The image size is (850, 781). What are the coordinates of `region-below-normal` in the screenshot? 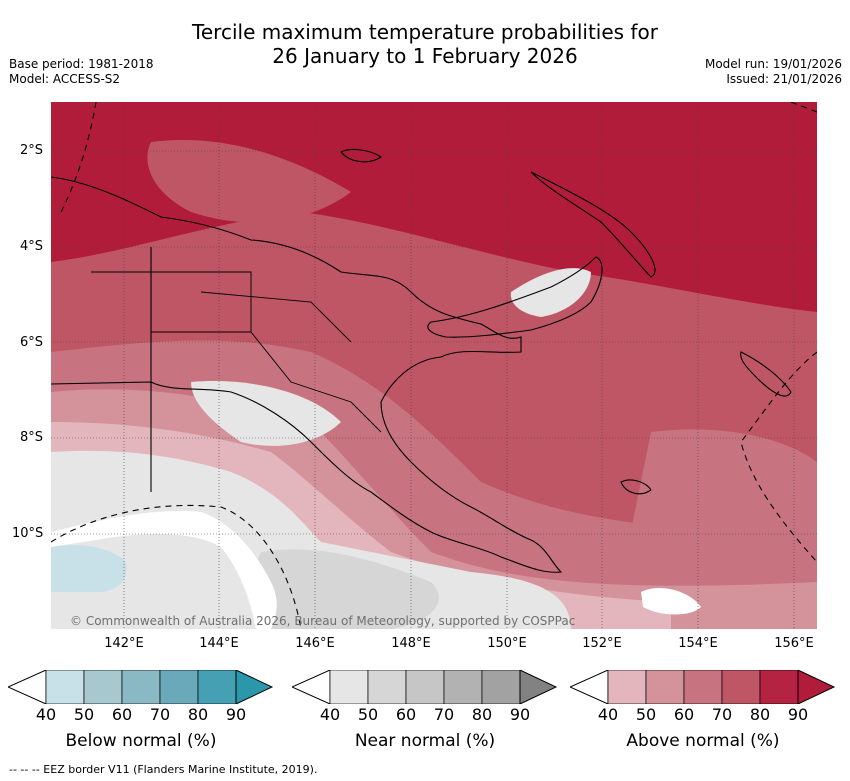 It's located at (89, 568).